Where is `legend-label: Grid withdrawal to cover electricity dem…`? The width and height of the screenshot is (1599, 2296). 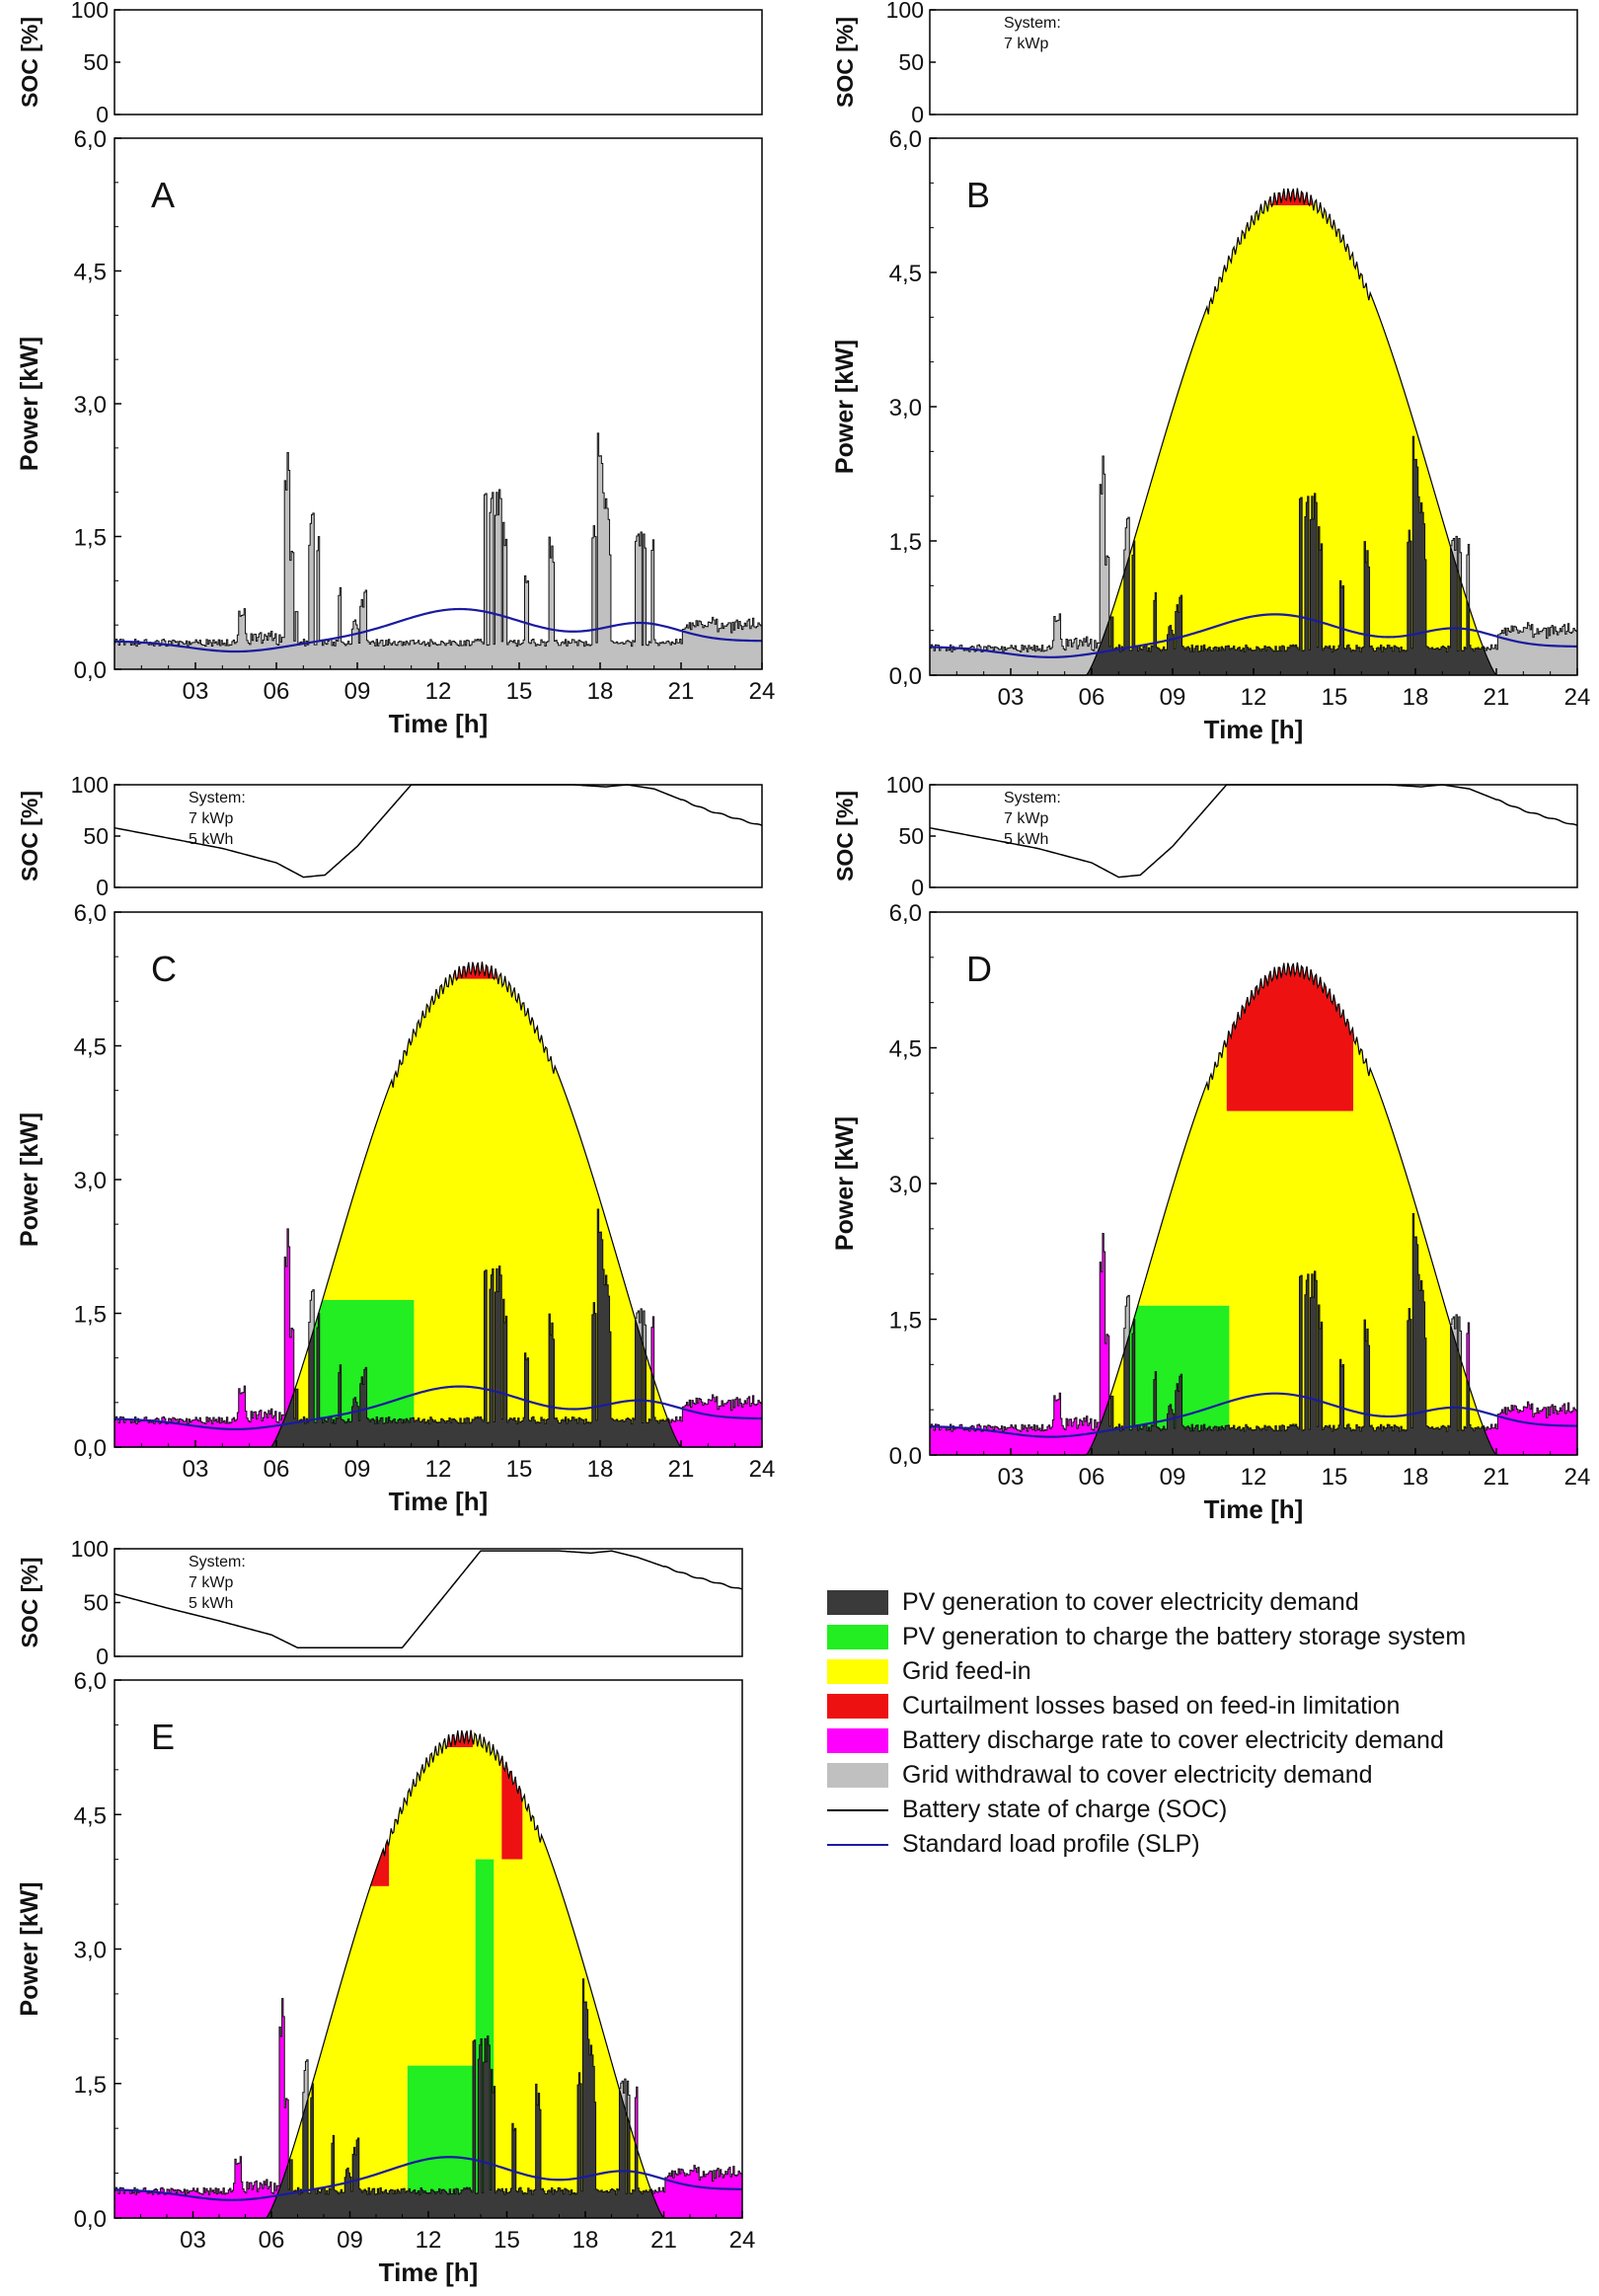 legend-label: Grid withdrawal to cover electricity dem… is located at coordinates (1137, 1775).